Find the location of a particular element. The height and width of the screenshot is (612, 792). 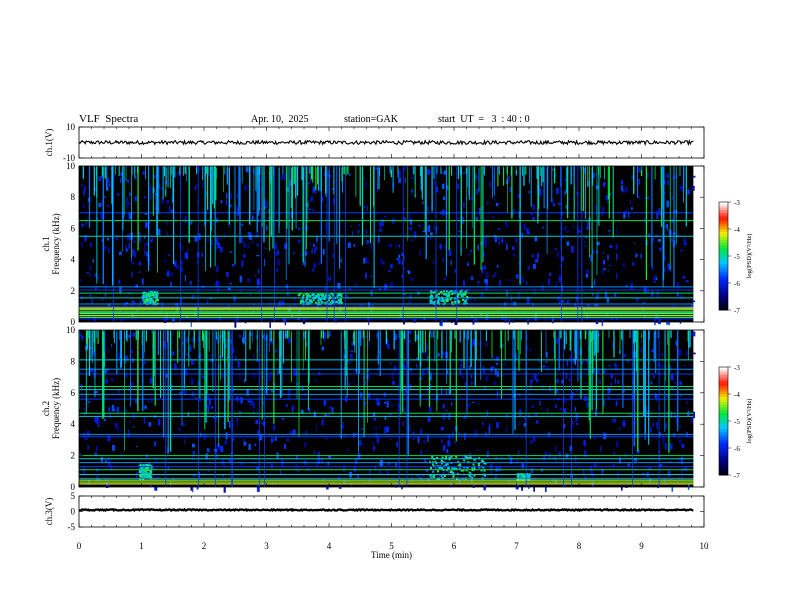

channel-label: ch.2 is located at coordinates (46, 408).